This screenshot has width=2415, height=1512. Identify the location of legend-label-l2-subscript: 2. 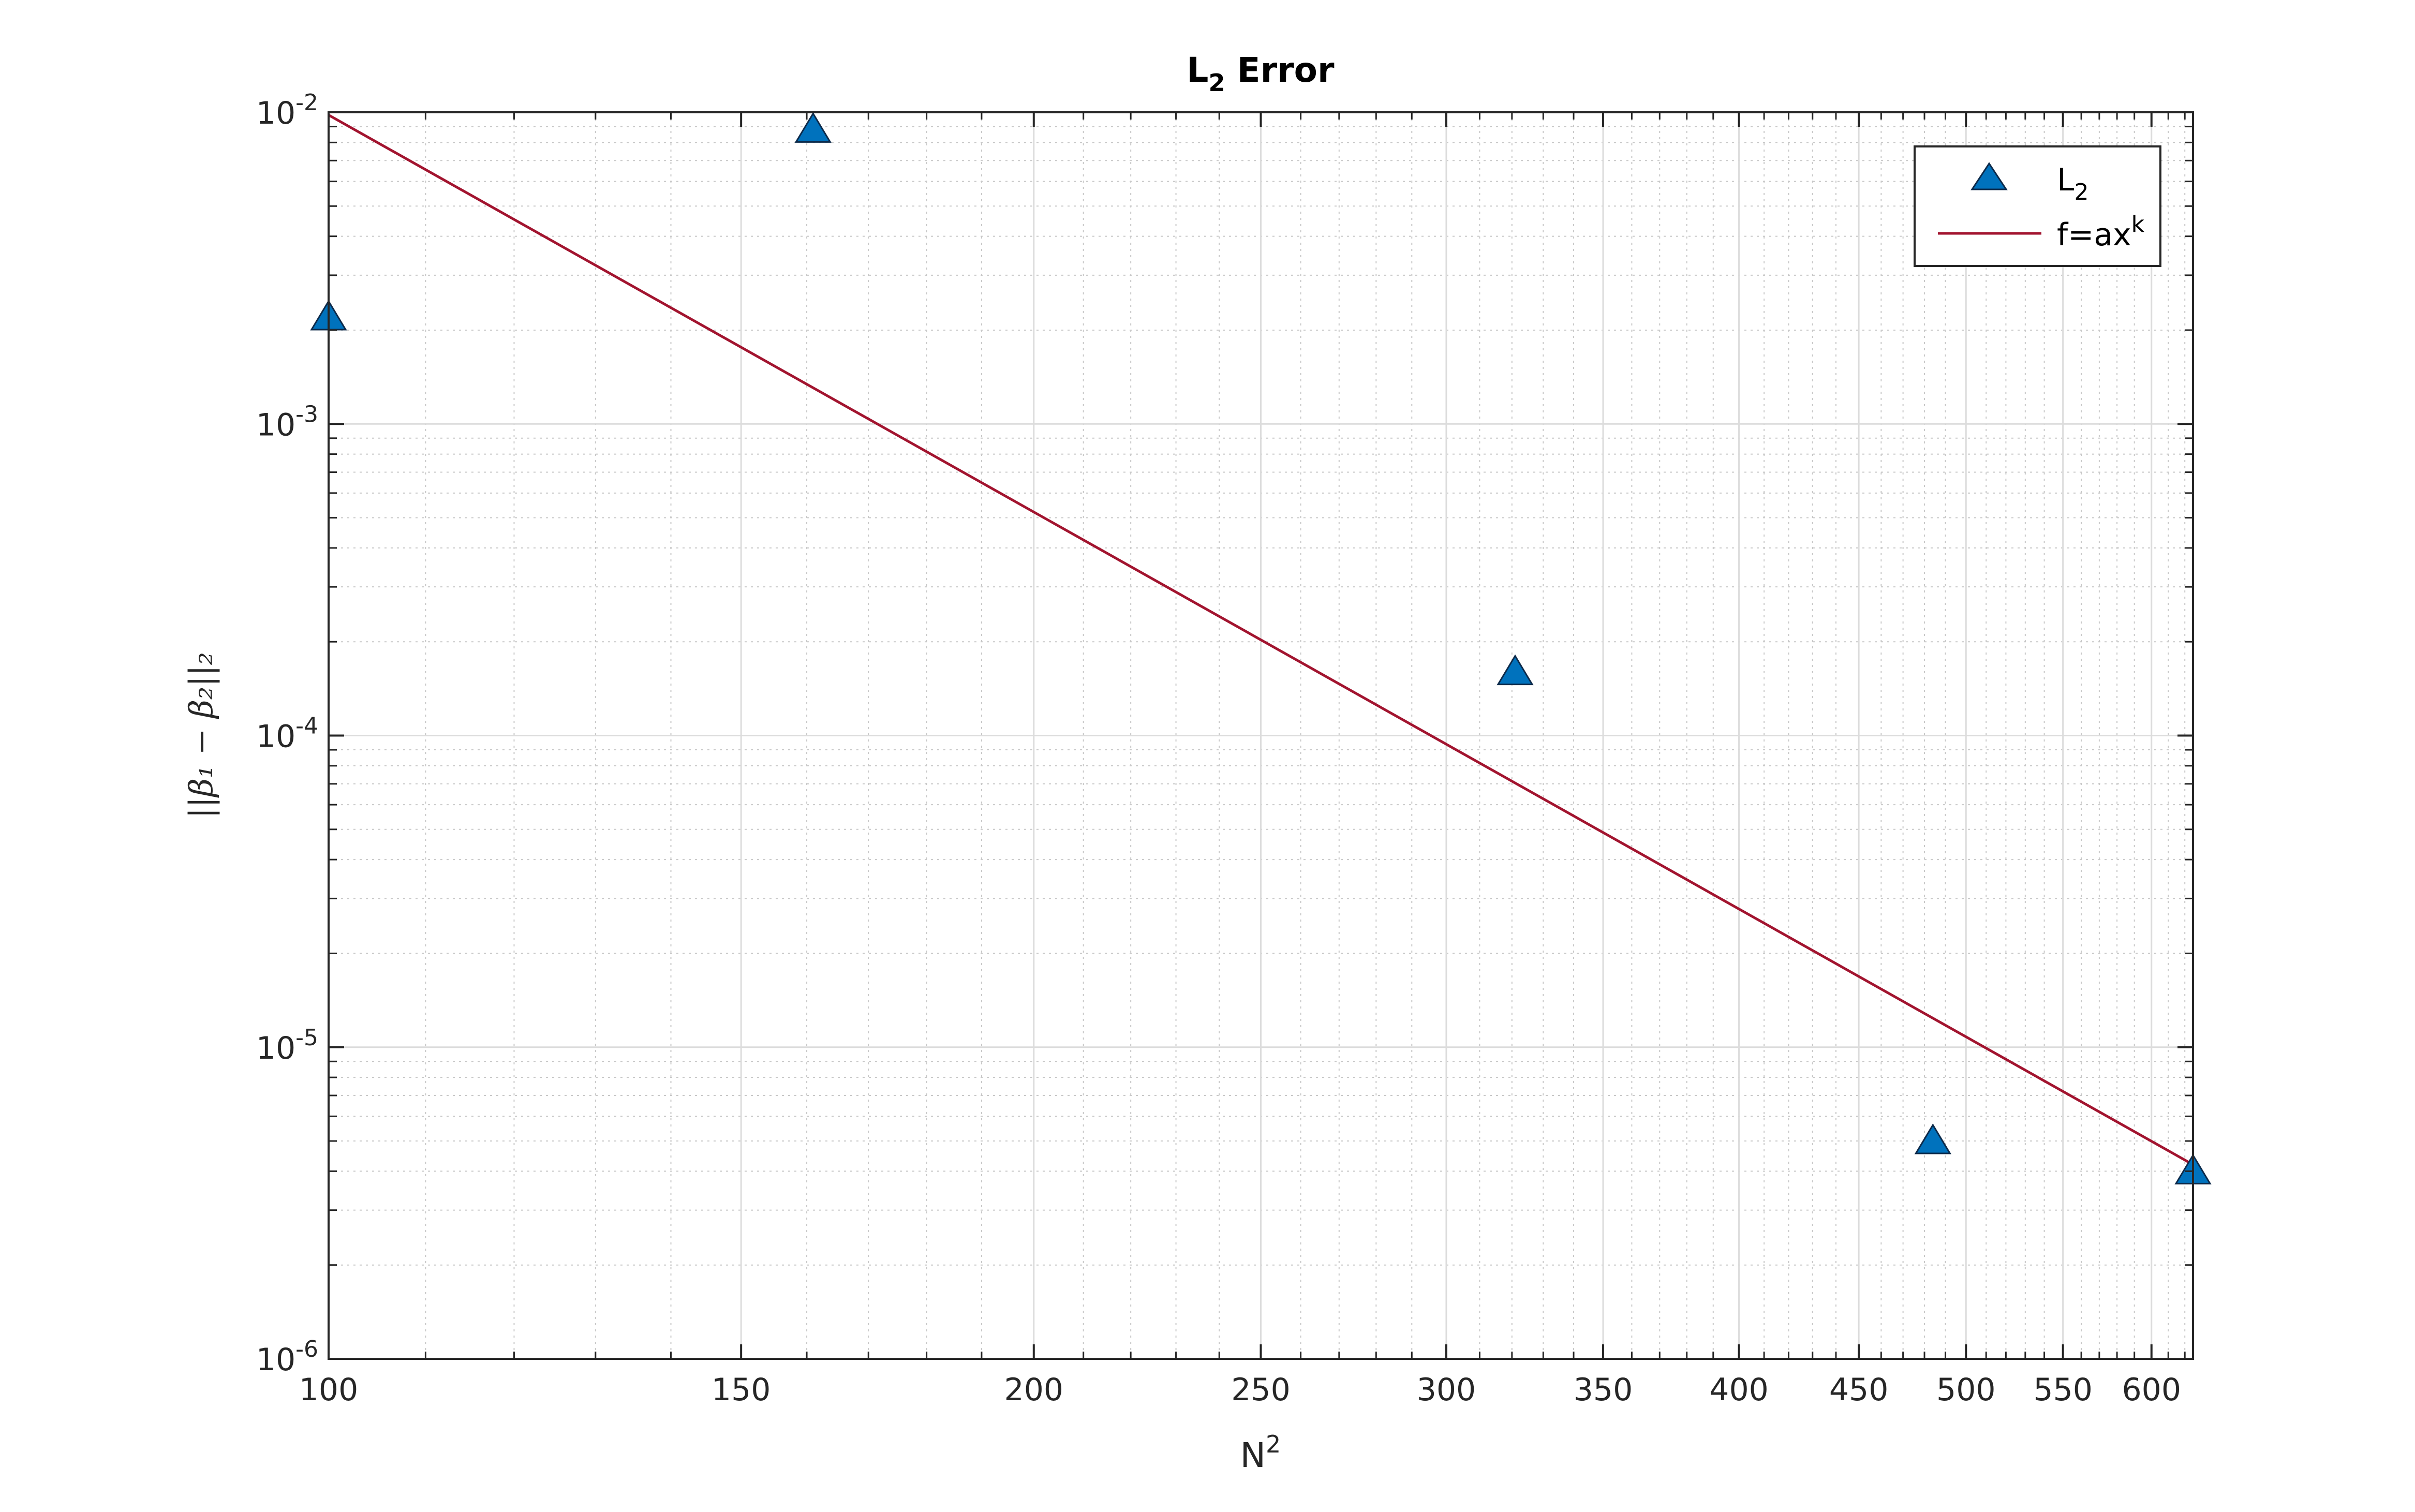
(2081, 192).